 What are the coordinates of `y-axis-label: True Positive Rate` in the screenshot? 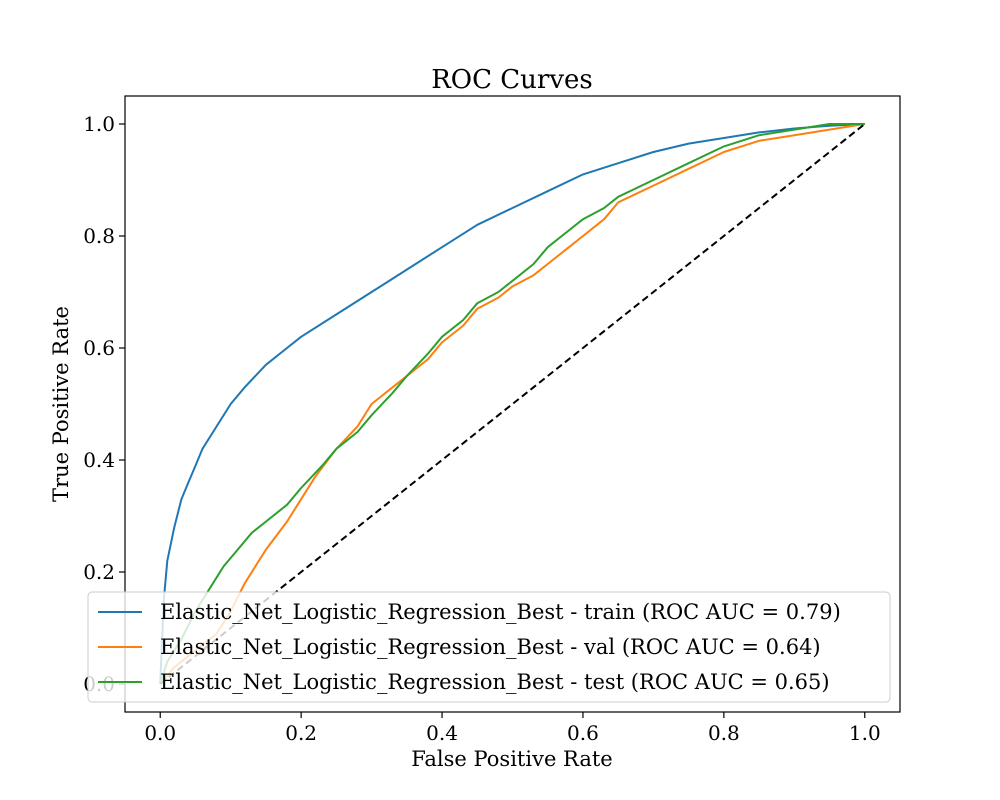 It's located at (61, 404).